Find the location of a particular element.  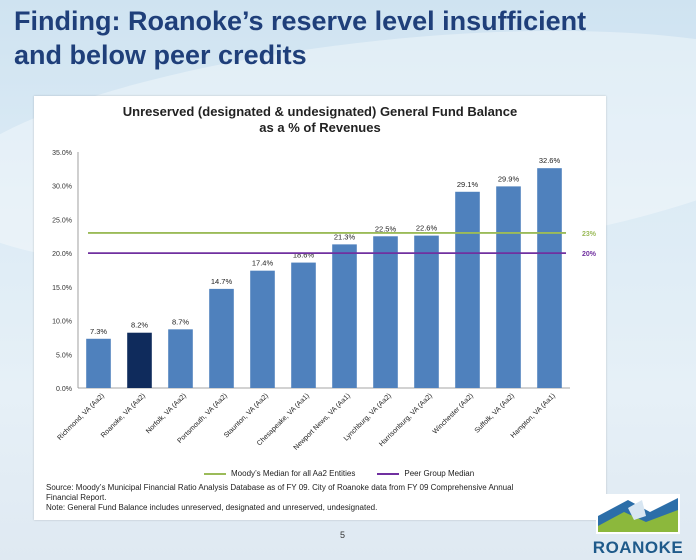

data-label: 29.1% is located at coordinates (468, 184).